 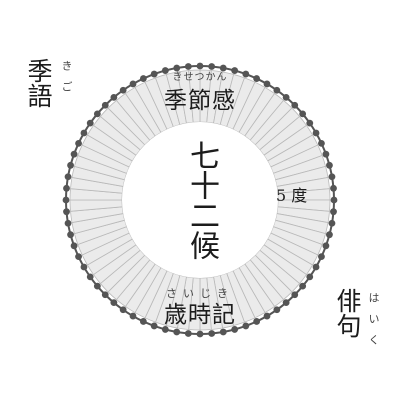 I want to click on center-title: 七十二候, so click(x=201, y=200).